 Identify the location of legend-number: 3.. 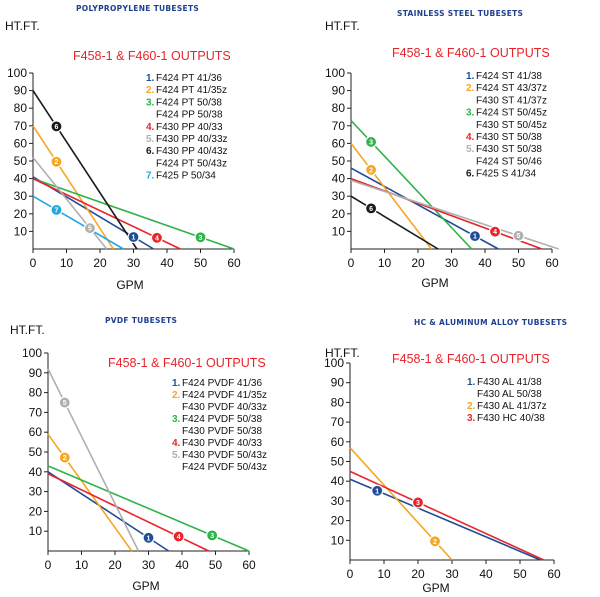
(176, 419).